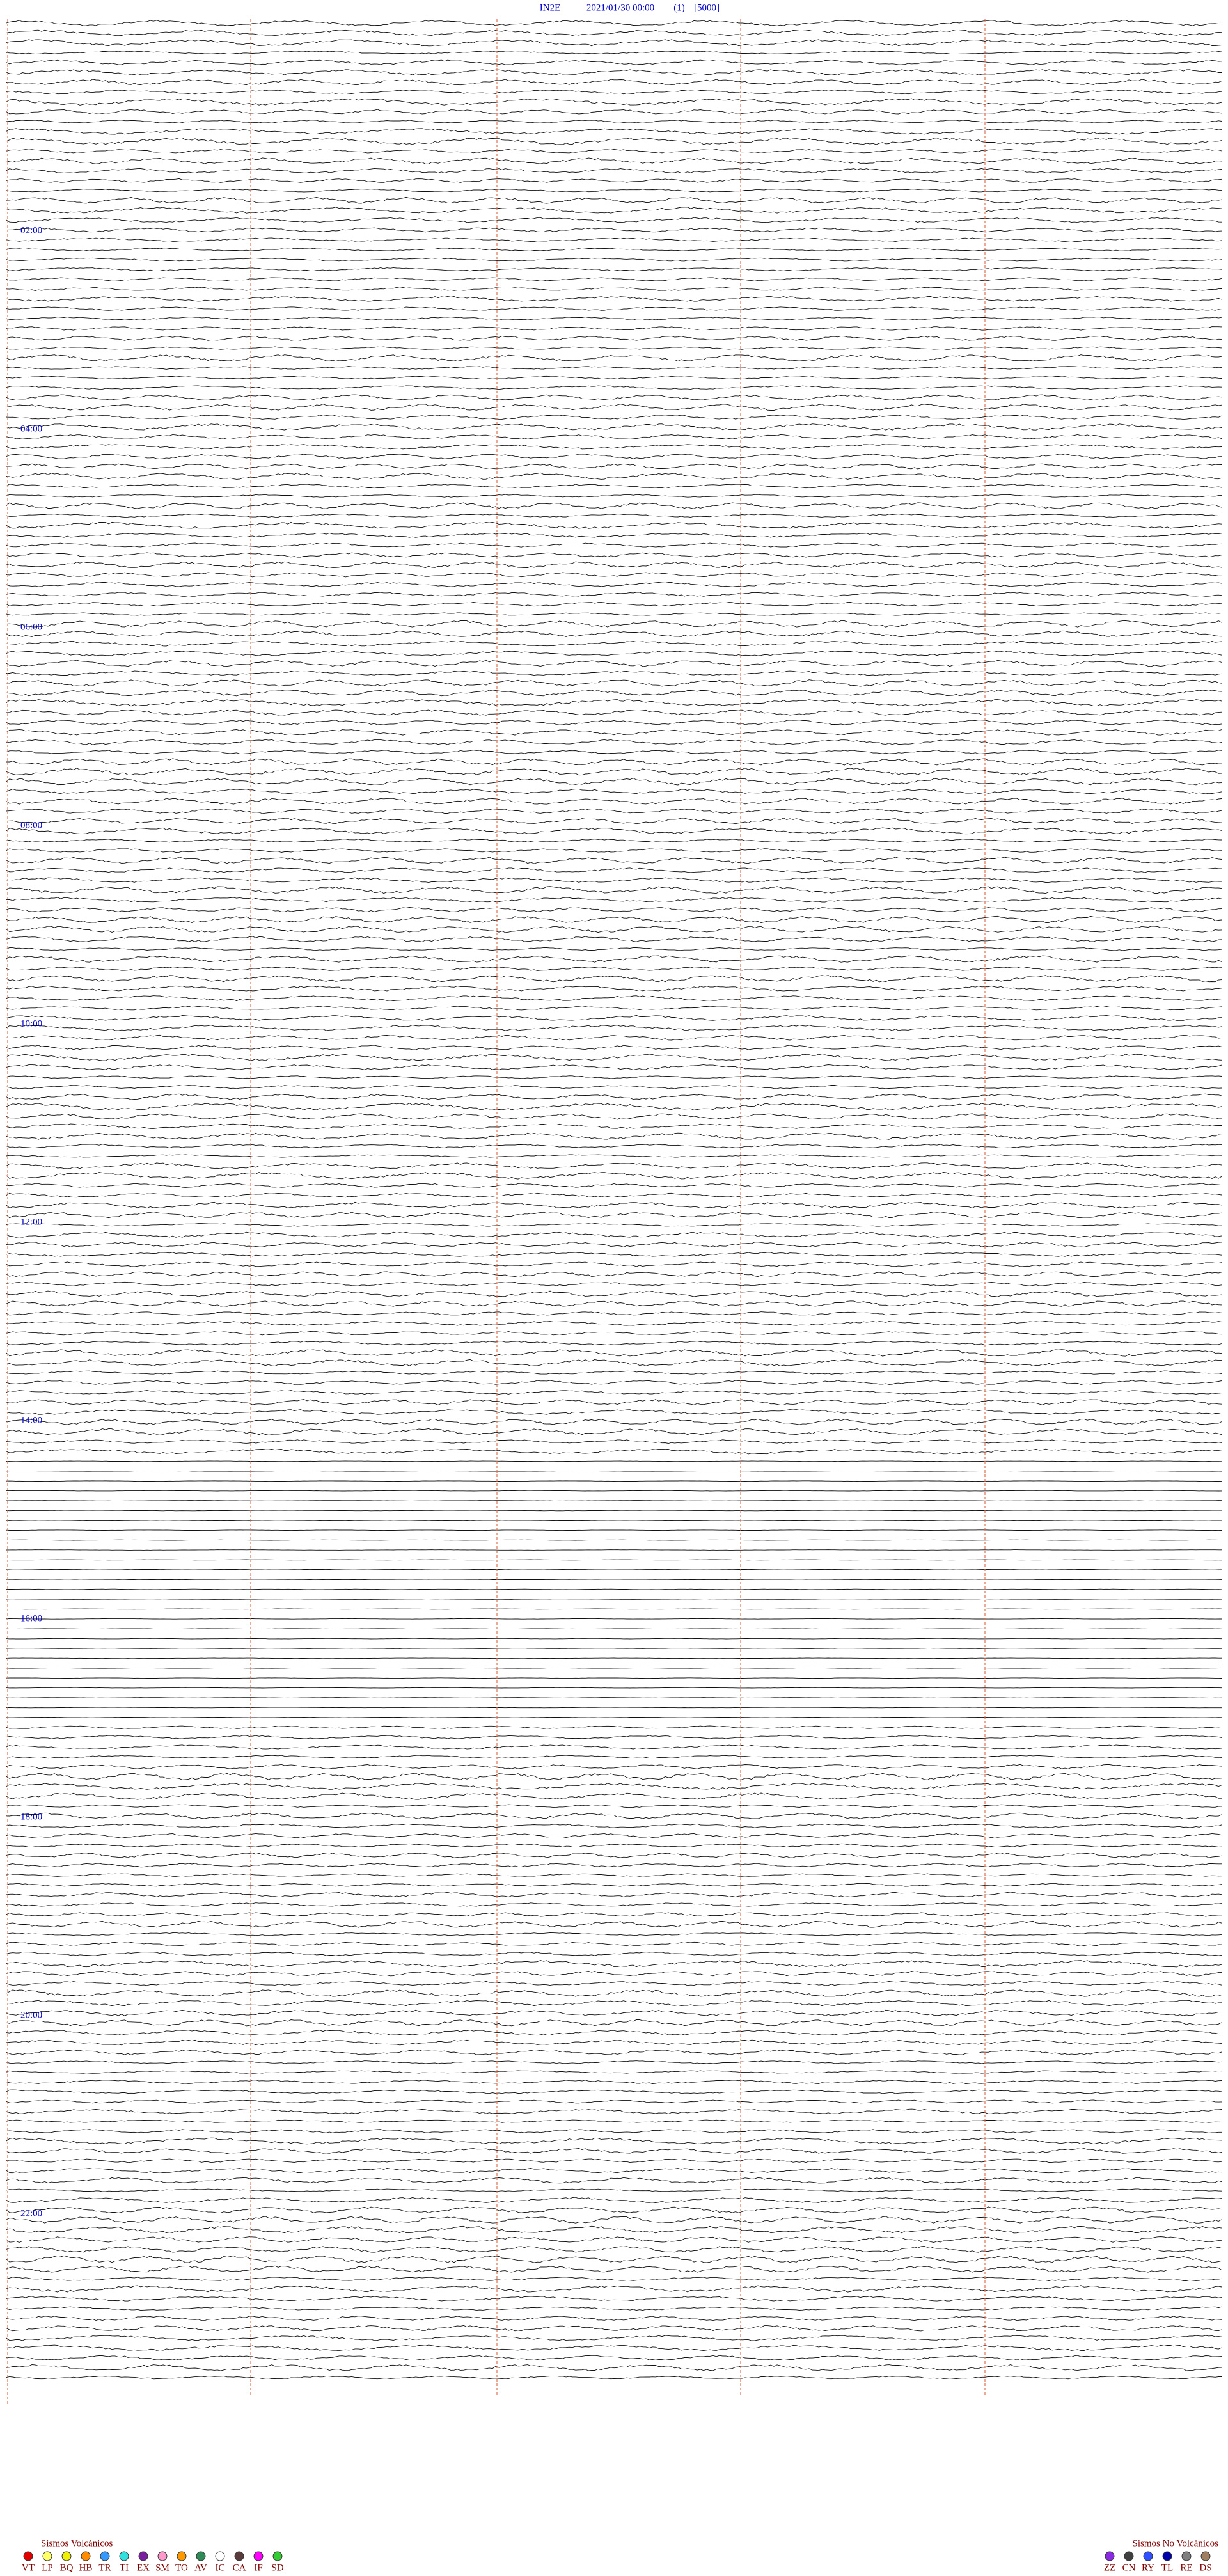  Describe the element at coordinates (1109, 2568) in the screenshot. I see `legend-code: ZZ` at that location.